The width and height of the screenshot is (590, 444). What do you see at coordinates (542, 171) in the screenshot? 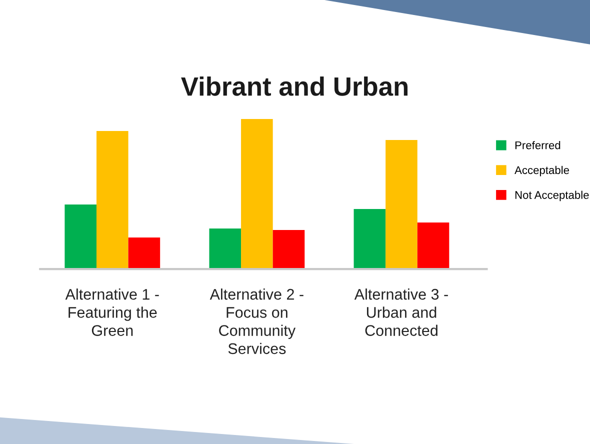
I see `legend-label: Acceptable` at bounding box center [542, 171].